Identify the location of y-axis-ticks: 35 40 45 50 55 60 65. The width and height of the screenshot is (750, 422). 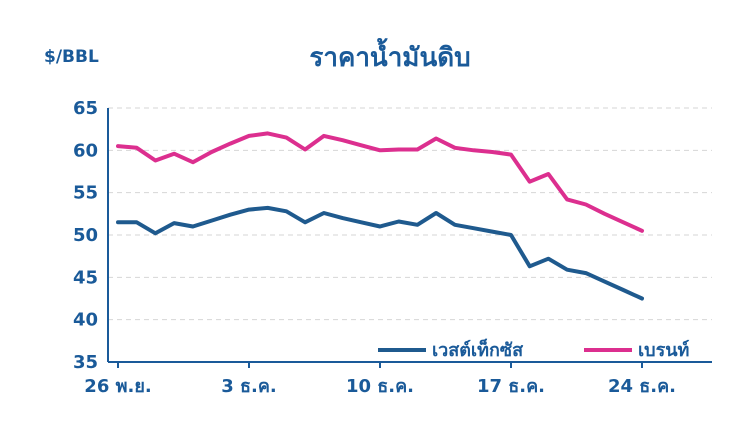
(85, 235).